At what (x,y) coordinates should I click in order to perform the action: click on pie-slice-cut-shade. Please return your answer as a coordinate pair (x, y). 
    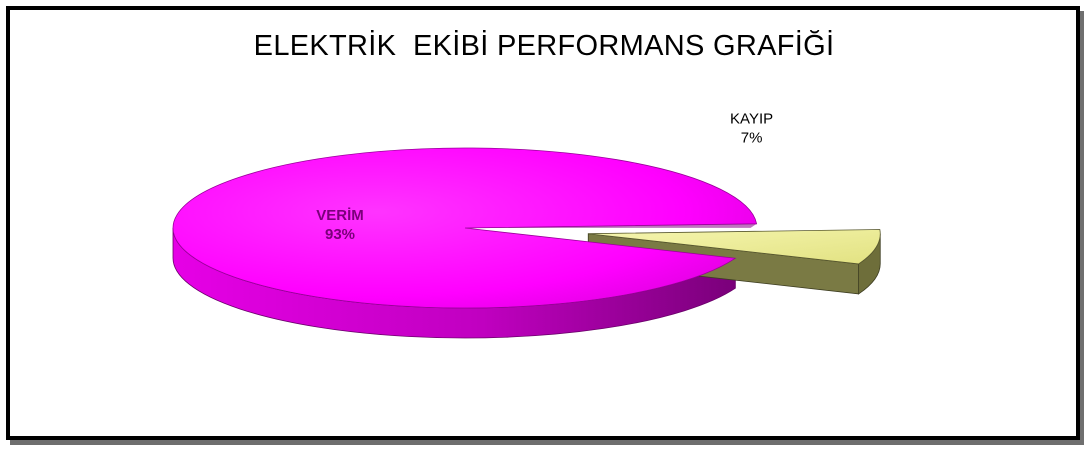
    Looking at the image, I should click on (611, 225).